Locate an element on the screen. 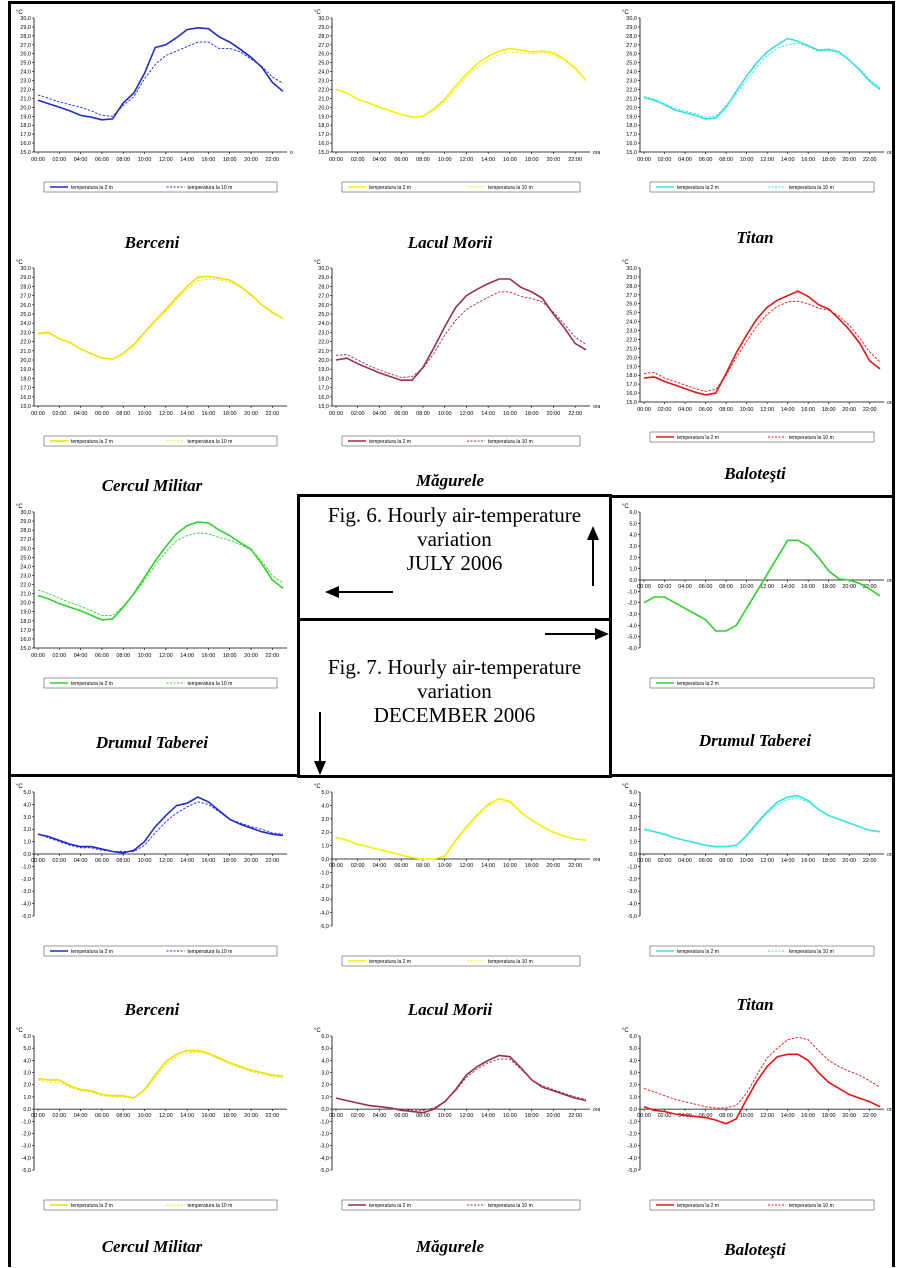 Image resolution: width=901 pixels, height=1268 pixels. x-axis-label: ora is located at coordinates (890, 403).